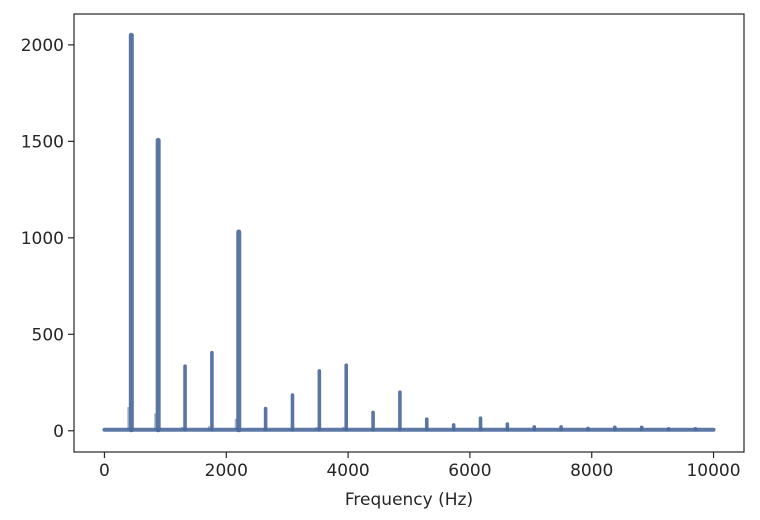 The width and height of the screenshot is (760, 520). Describe the element at coordinates (409, 500) in the screenshot. I see `x-axis-label: Frequency (Hz)` at that location.